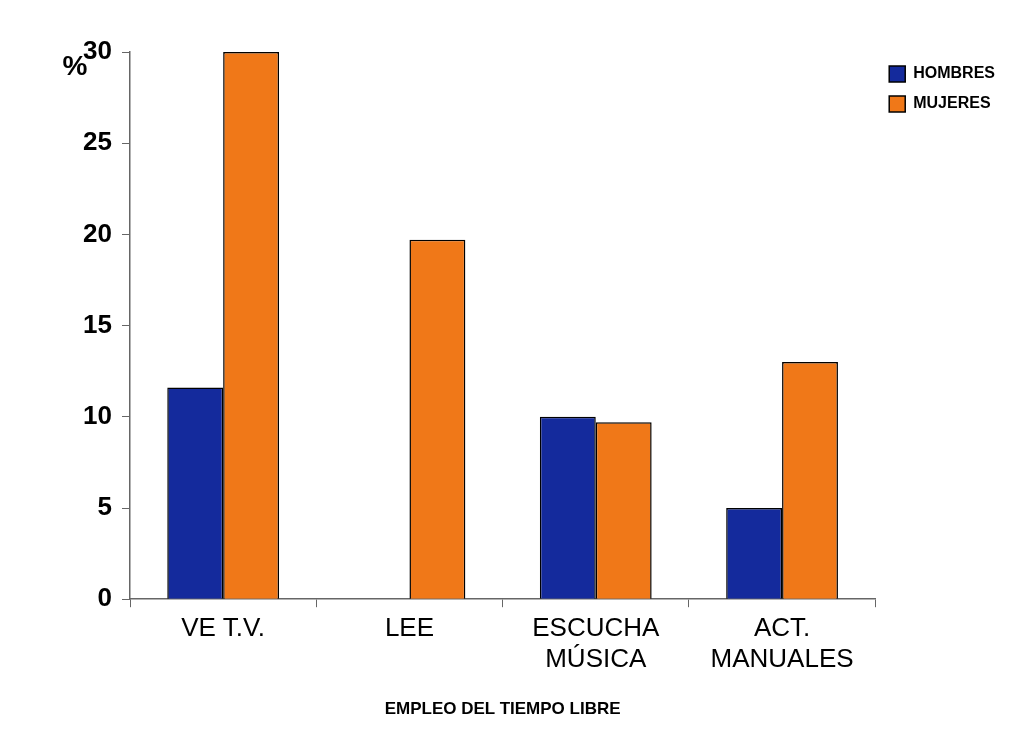  I want to click on y-tick-label: 0, so click(104, 597).